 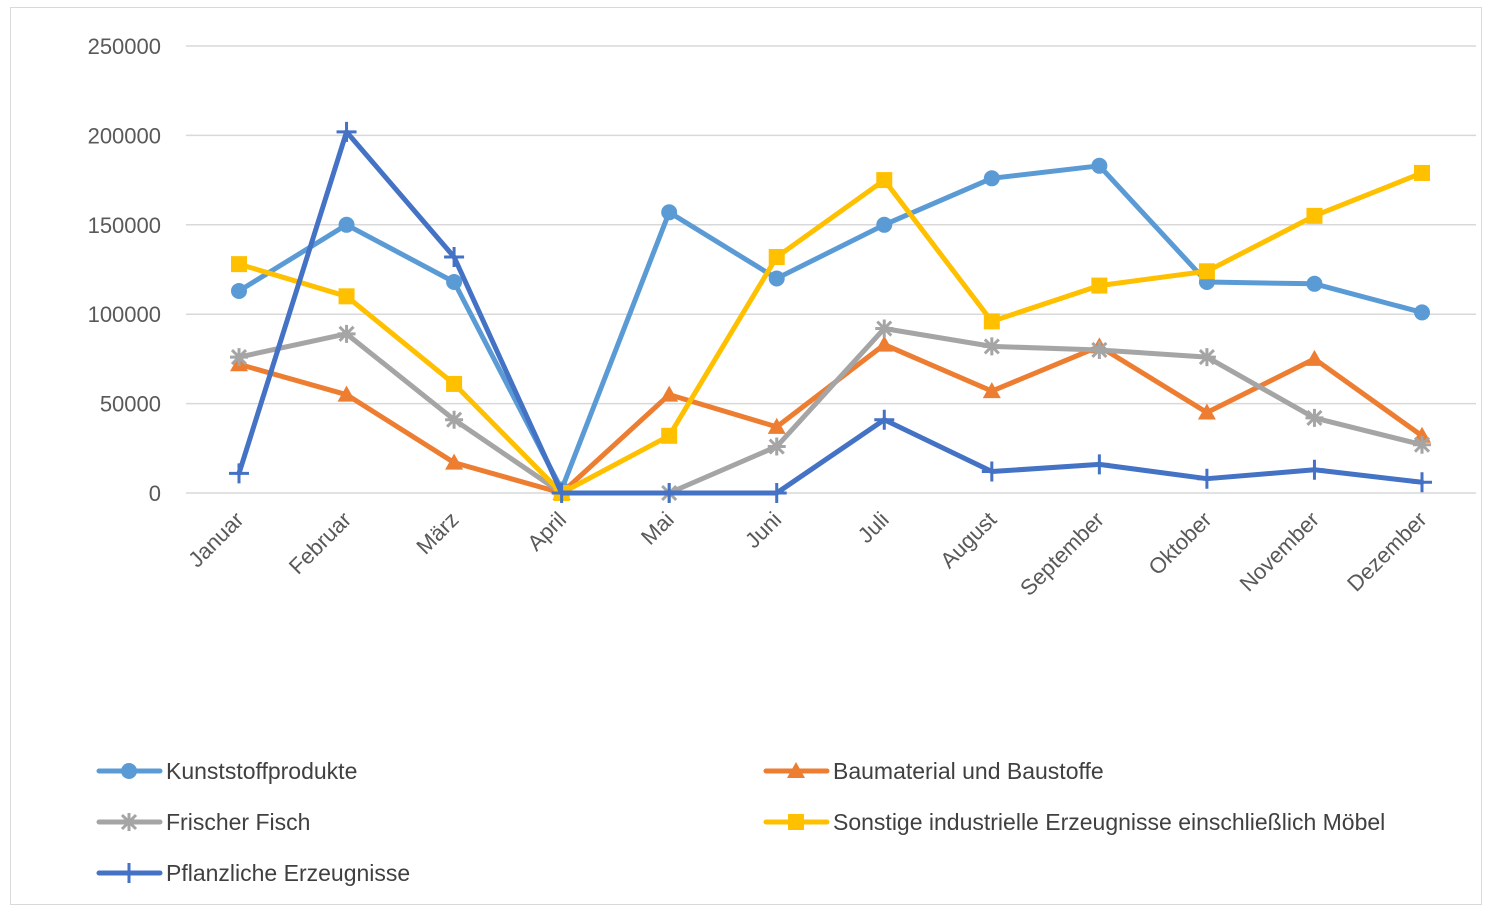 What do you see at coordinates (1179, 543) in the screenshot?
I see `x-tick-label: Oktober` at bounding box center [1179, 543].